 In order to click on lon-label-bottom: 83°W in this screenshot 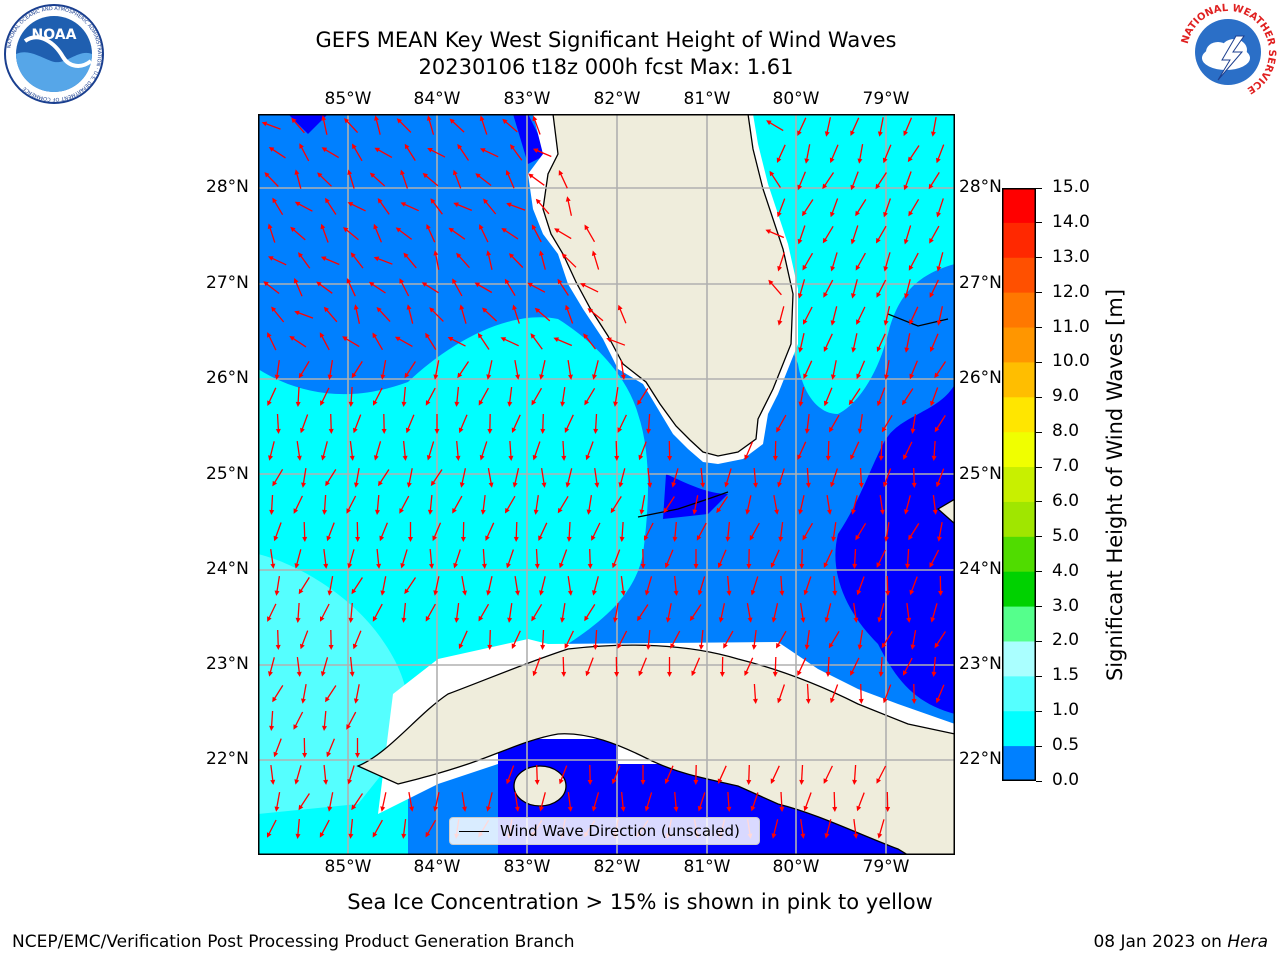, I will do `click(527, 867)`.